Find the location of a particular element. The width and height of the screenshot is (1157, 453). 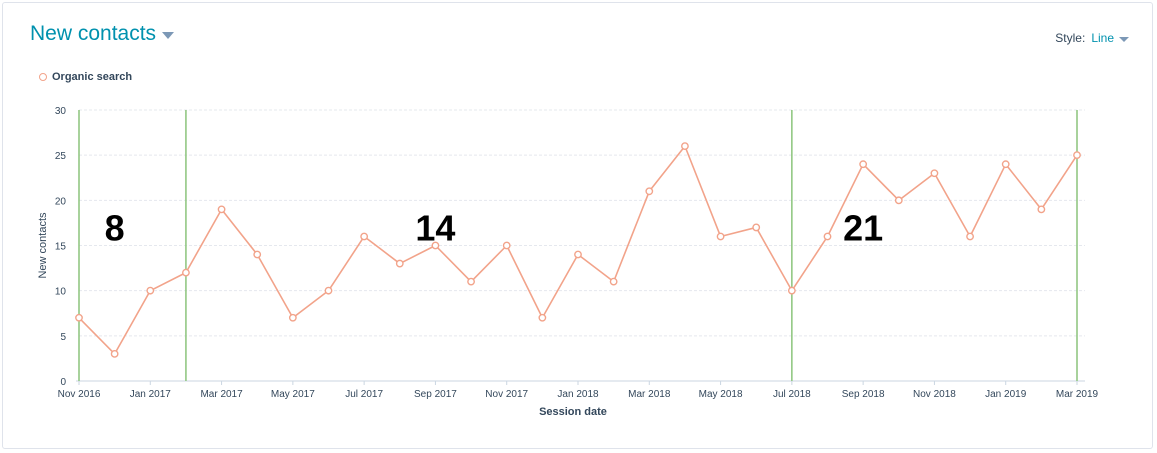

x-tick-label: Jan 2018 is located at coordinates (578, 394).